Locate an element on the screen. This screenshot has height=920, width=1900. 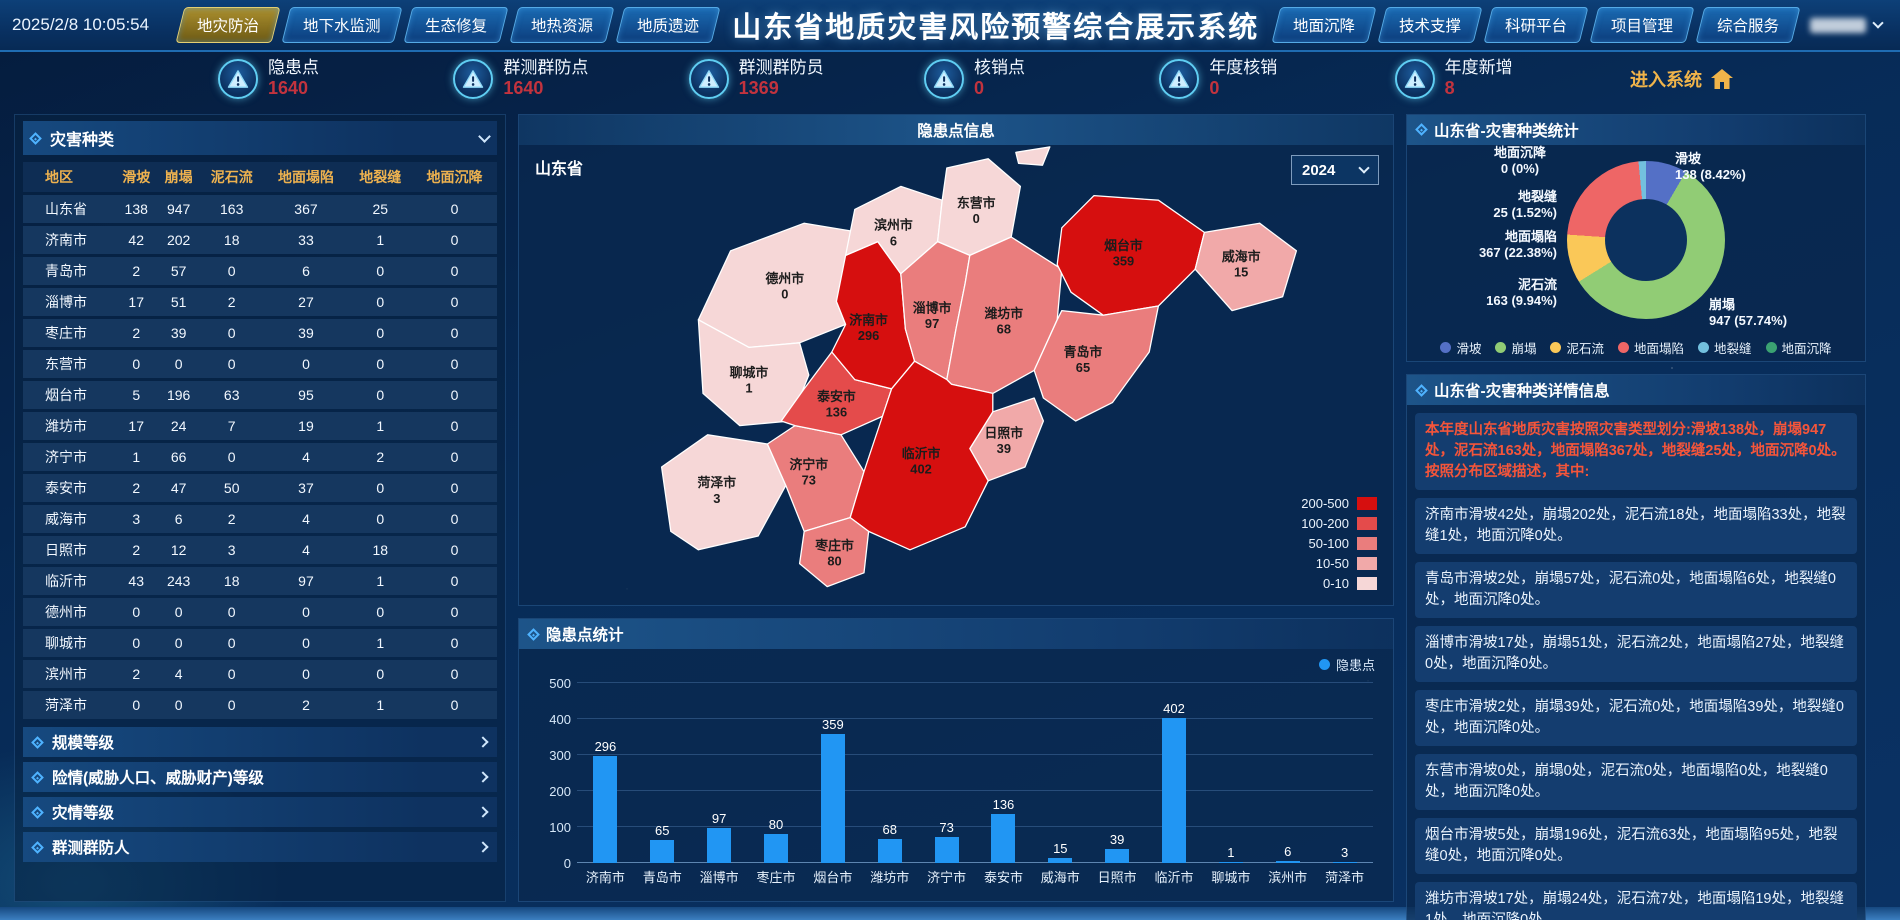
donut-chart is located at coordinates (1646, 239).